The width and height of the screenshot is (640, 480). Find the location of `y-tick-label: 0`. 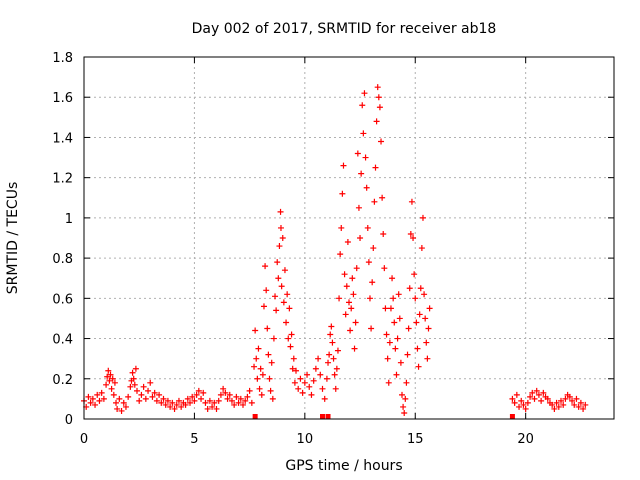

y-tick-label: 0 is located at coordinates (69, 420).